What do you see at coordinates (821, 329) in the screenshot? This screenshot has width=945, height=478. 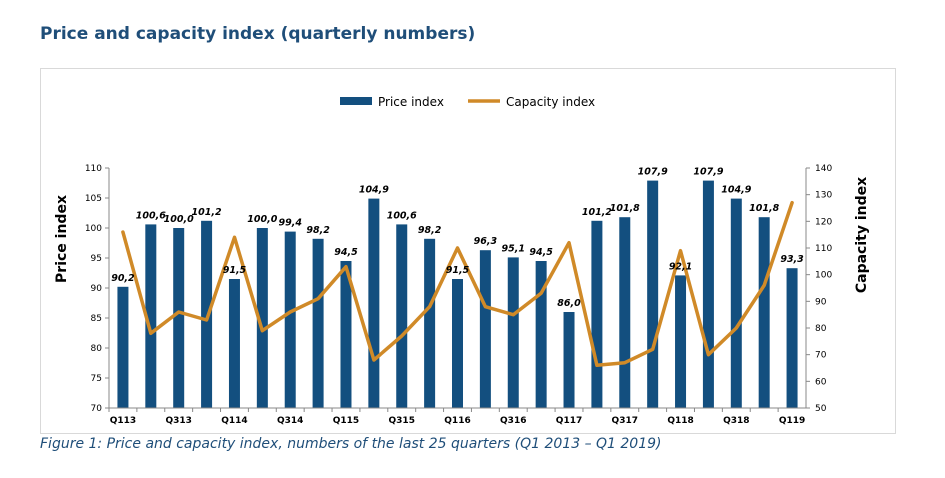 I see `y2-tick-label: 80` at bounding box center [821, 329].